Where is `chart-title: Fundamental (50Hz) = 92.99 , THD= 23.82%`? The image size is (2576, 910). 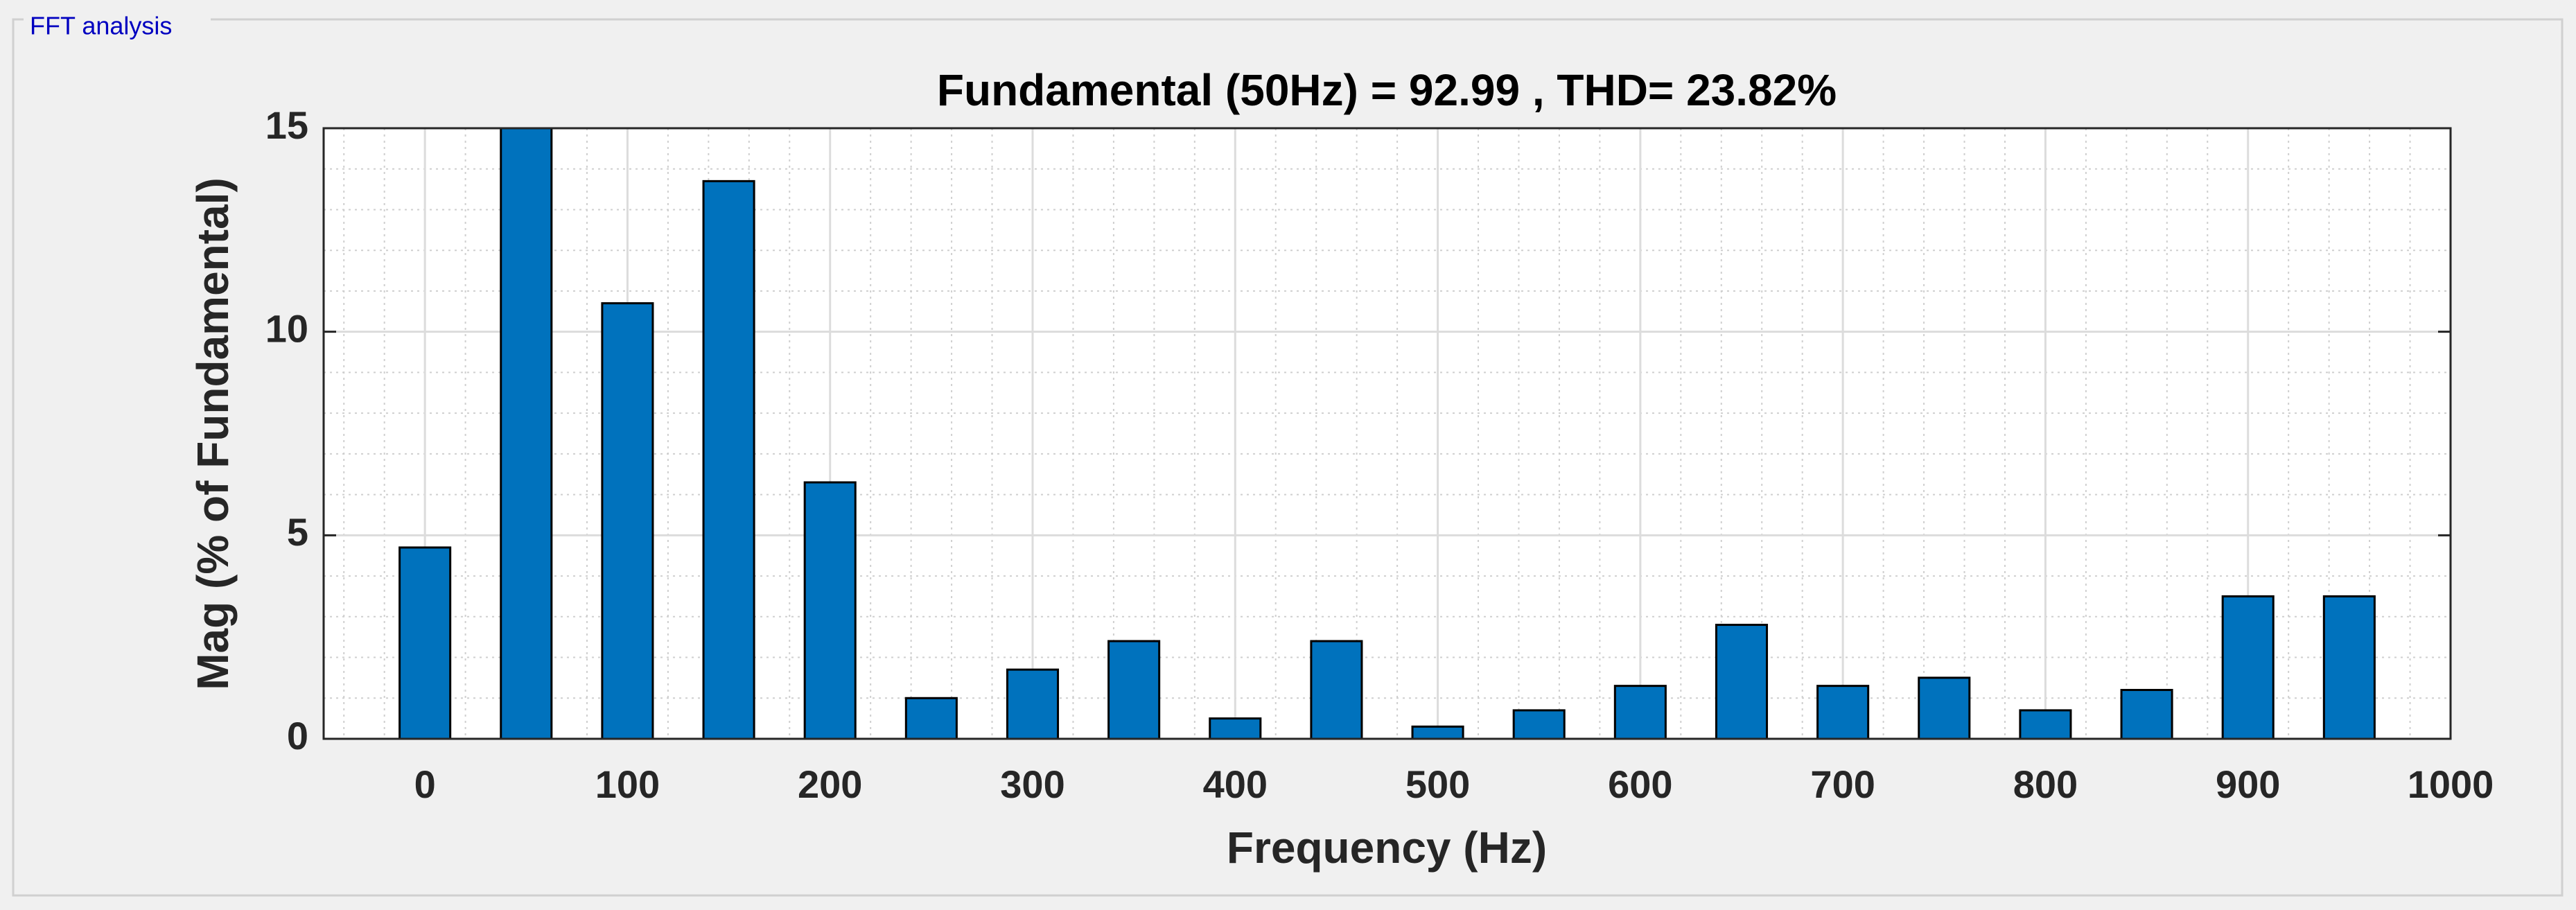
chart-title: Fundamental (50Hz) = 92.99 , THD= 23.82% is located at coordinates (1387, 90).